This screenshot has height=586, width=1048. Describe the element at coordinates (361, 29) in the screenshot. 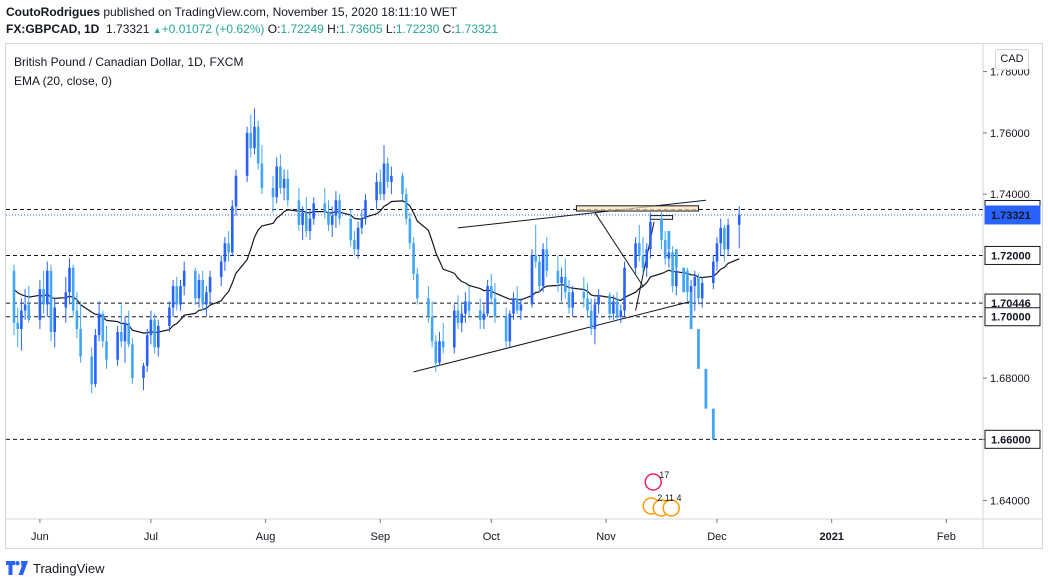

I see `high-value: 1.73605` at that location.